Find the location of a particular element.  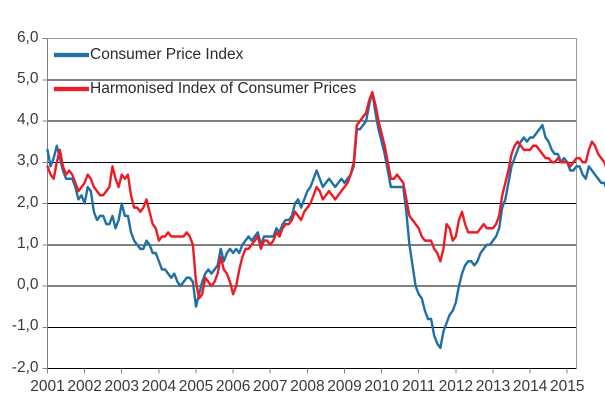

y-tick-label: 1,0 is located at coordinates (27, 243).